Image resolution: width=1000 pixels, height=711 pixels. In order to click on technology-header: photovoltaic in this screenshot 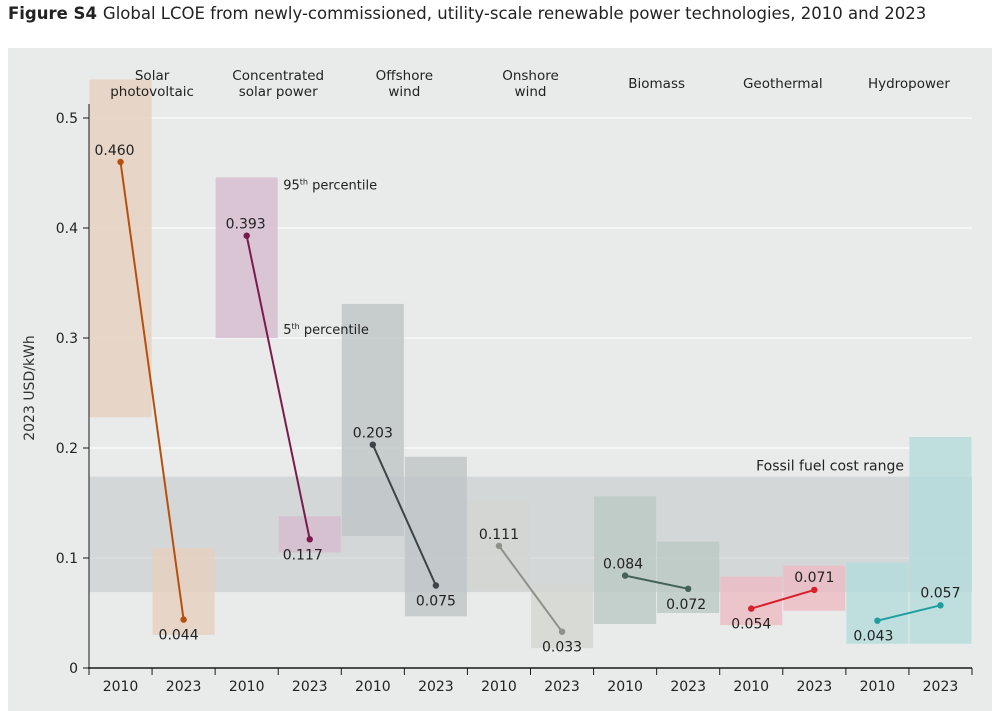, I will do `click(152, 92)`.